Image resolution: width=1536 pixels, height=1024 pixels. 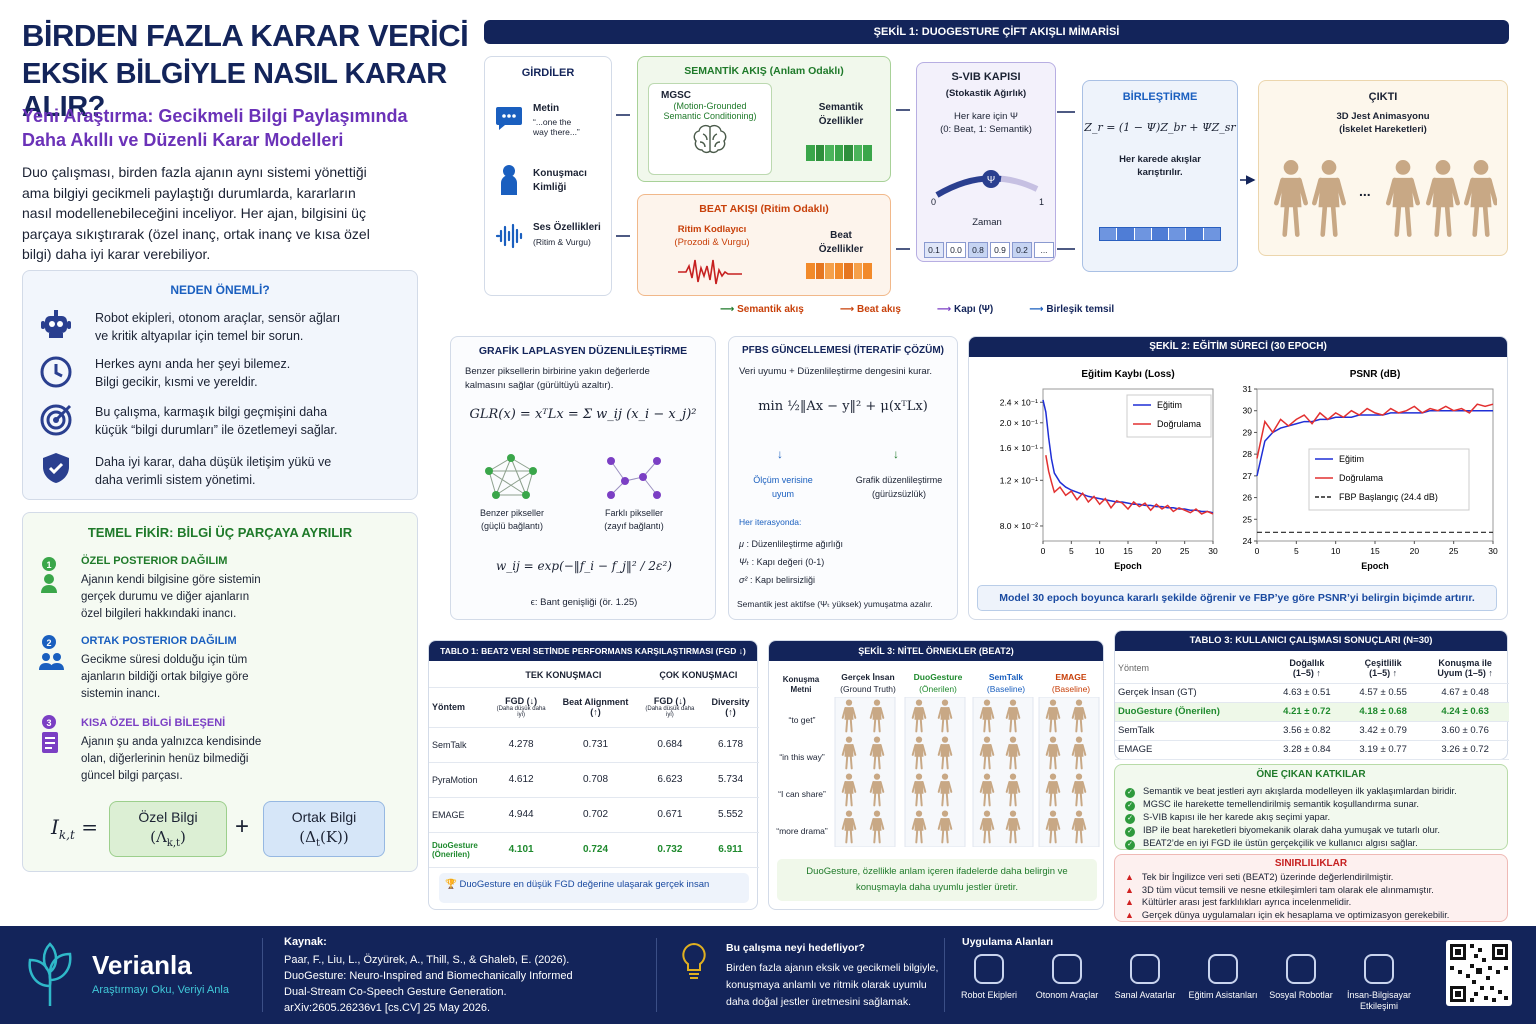 I want to click on strong-graph-icon, so click(x=511, y=476).